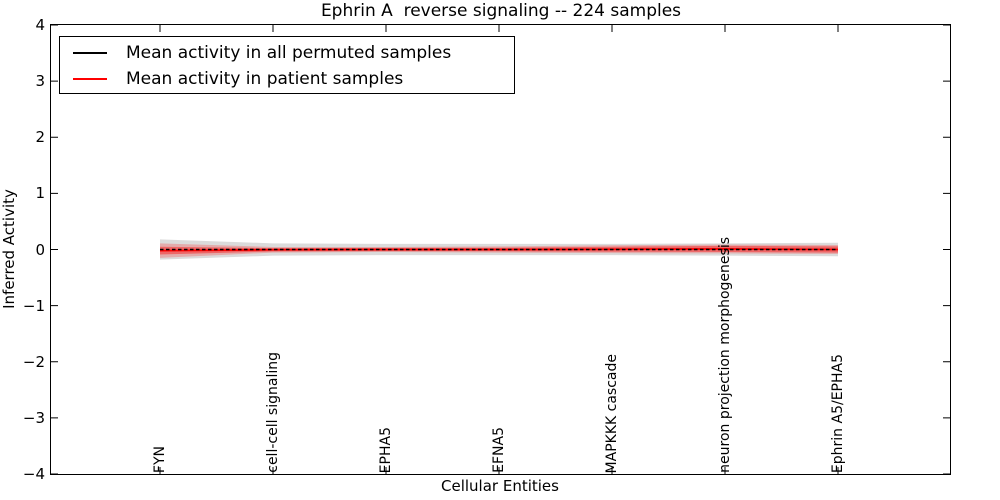 The width and height of the screenshot is (1000, 500). Describe the element at coordinates (33, 417) in the screenshot. I see `y-tick-label: −3` at that location.